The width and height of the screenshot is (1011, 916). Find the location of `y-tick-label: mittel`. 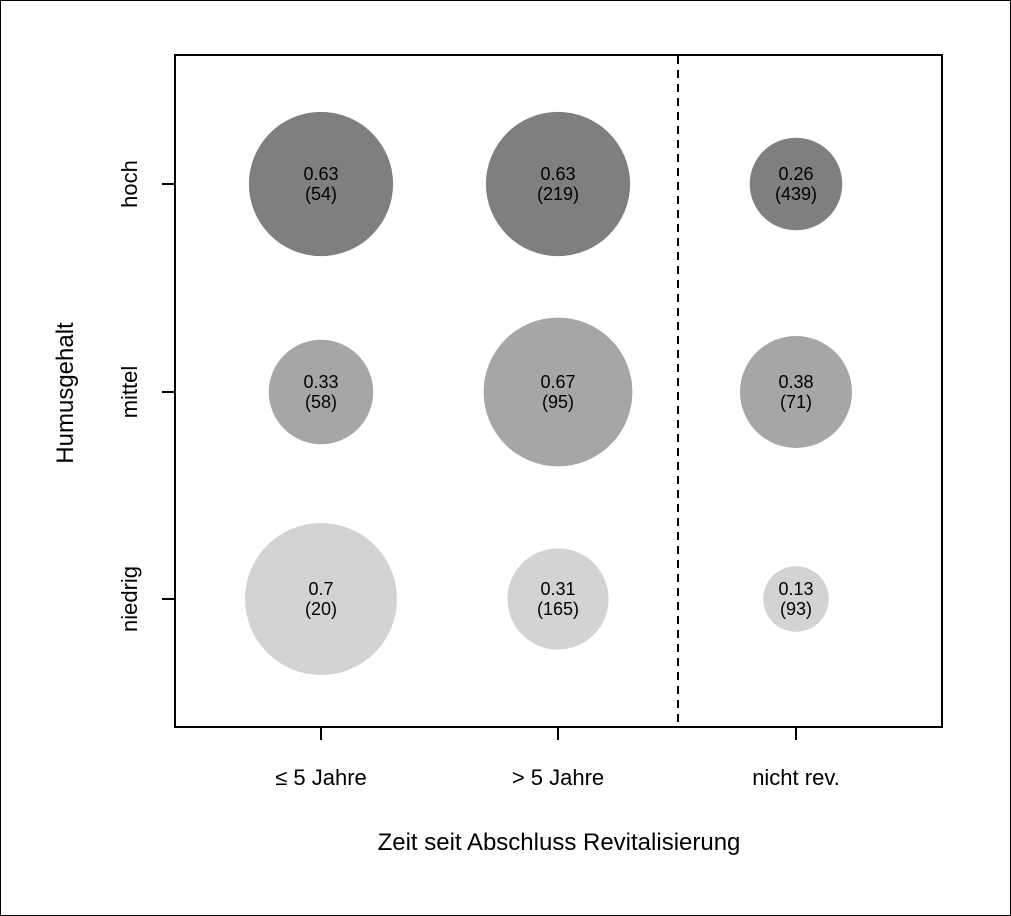

y-tick-label: mittel is located at coordinates (129, 392).